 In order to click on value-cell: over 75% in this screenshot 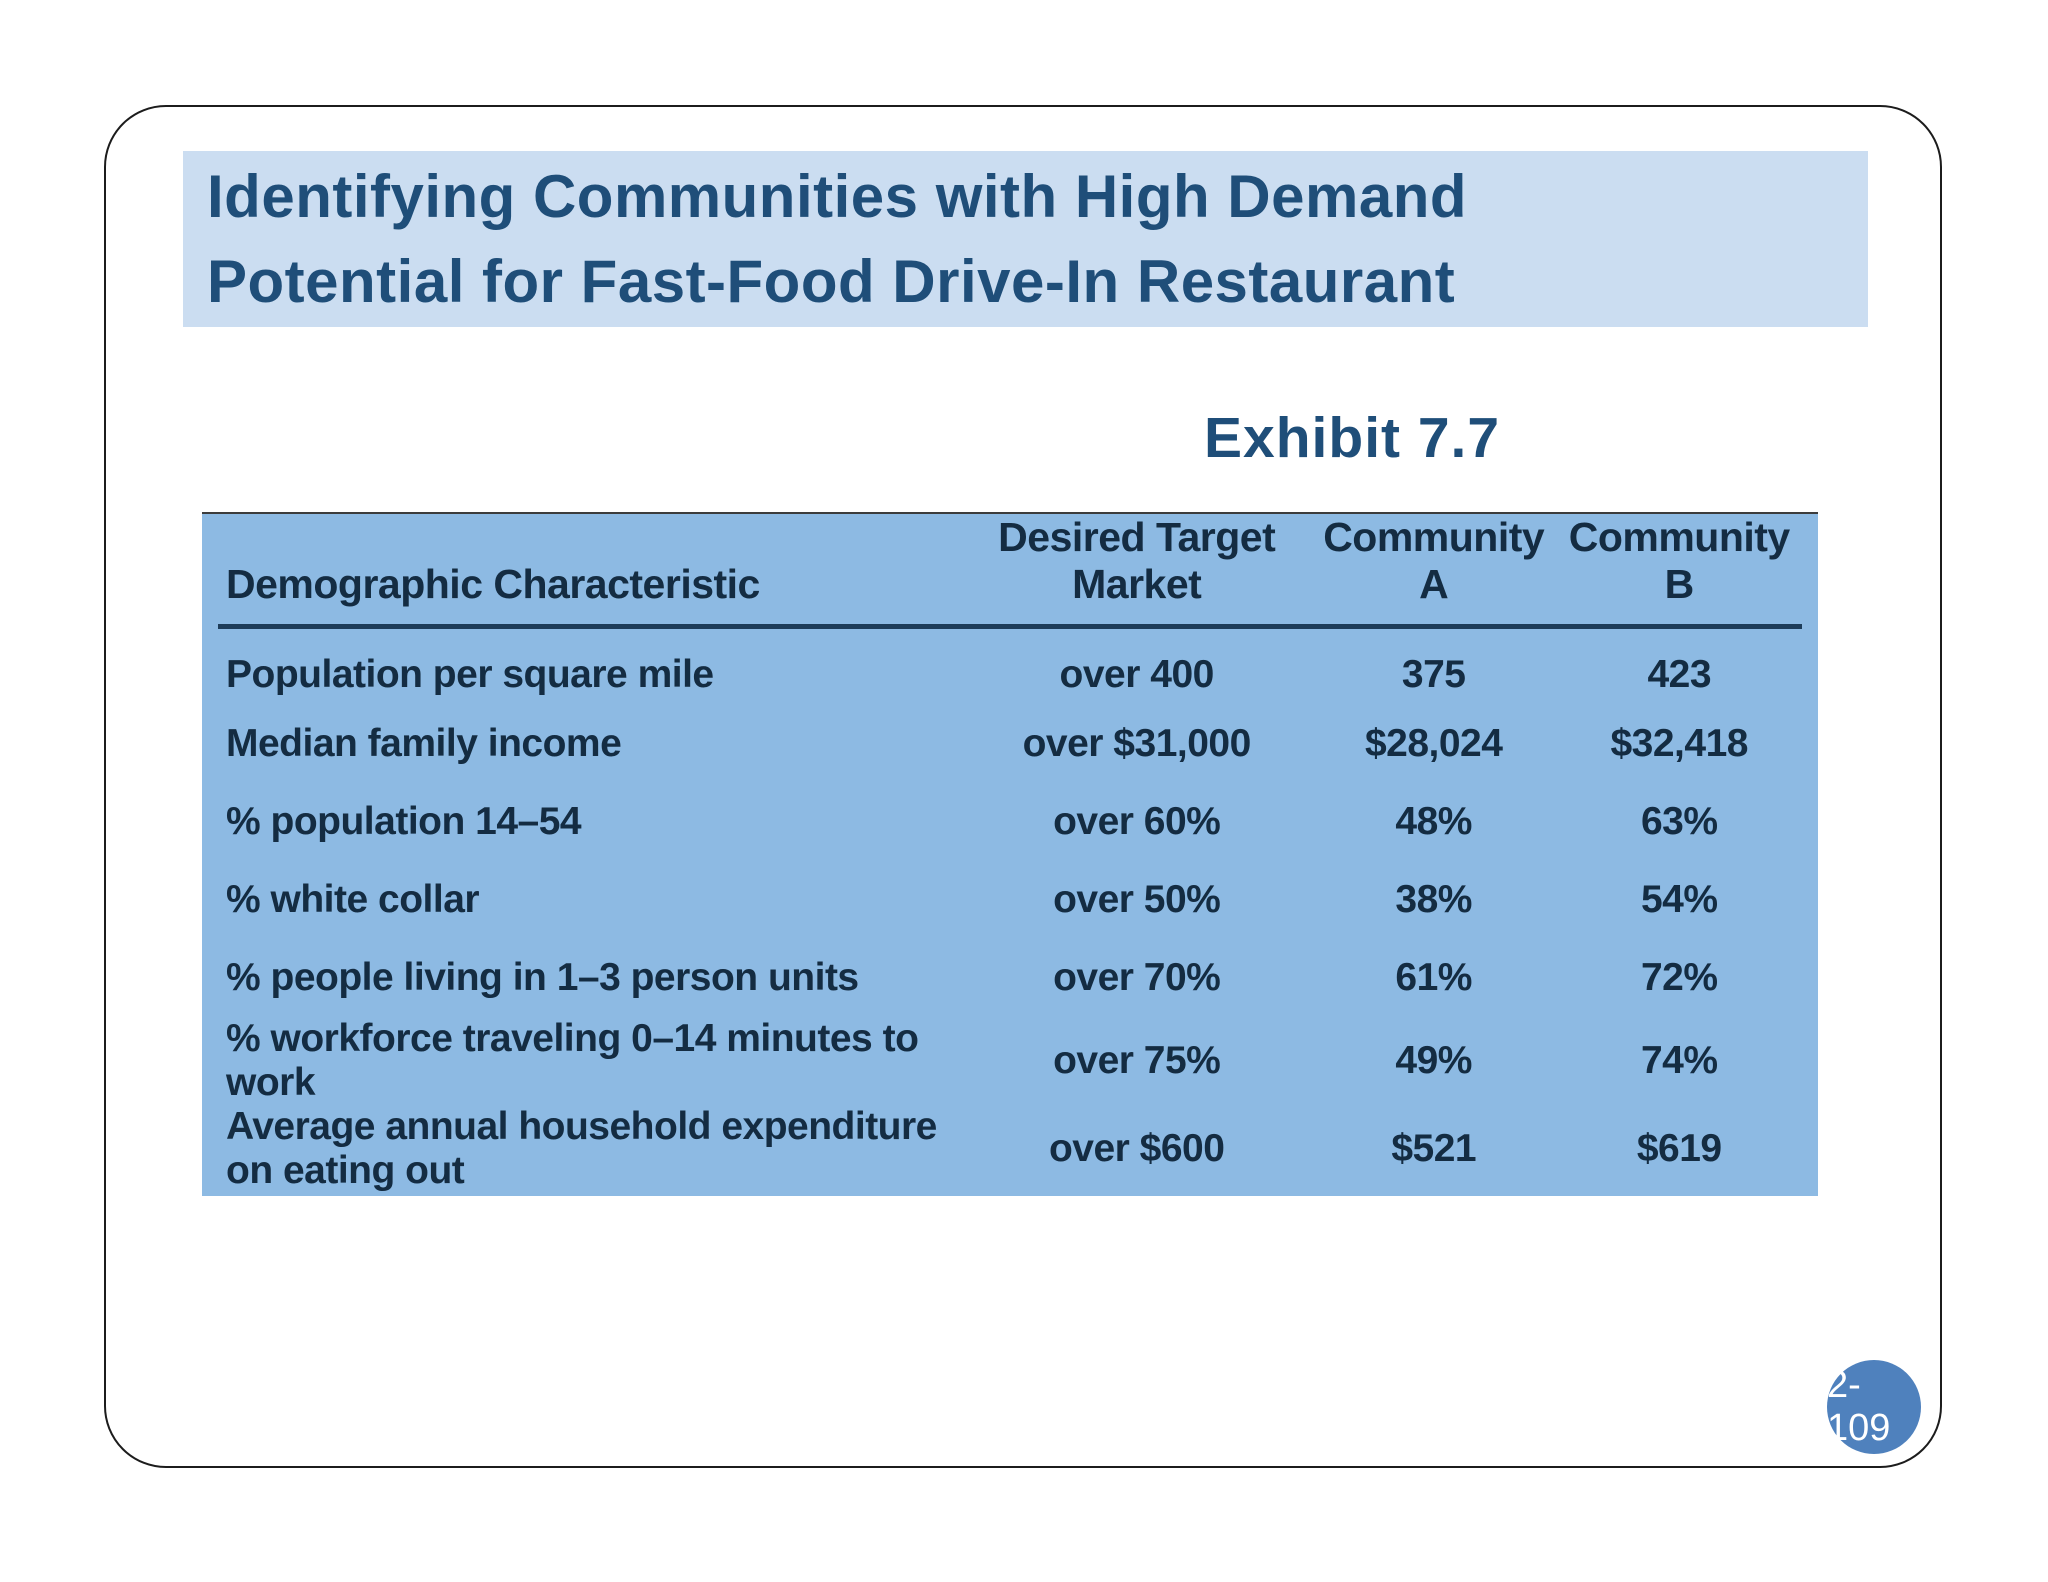, I will do `click(1137, 1060)`.